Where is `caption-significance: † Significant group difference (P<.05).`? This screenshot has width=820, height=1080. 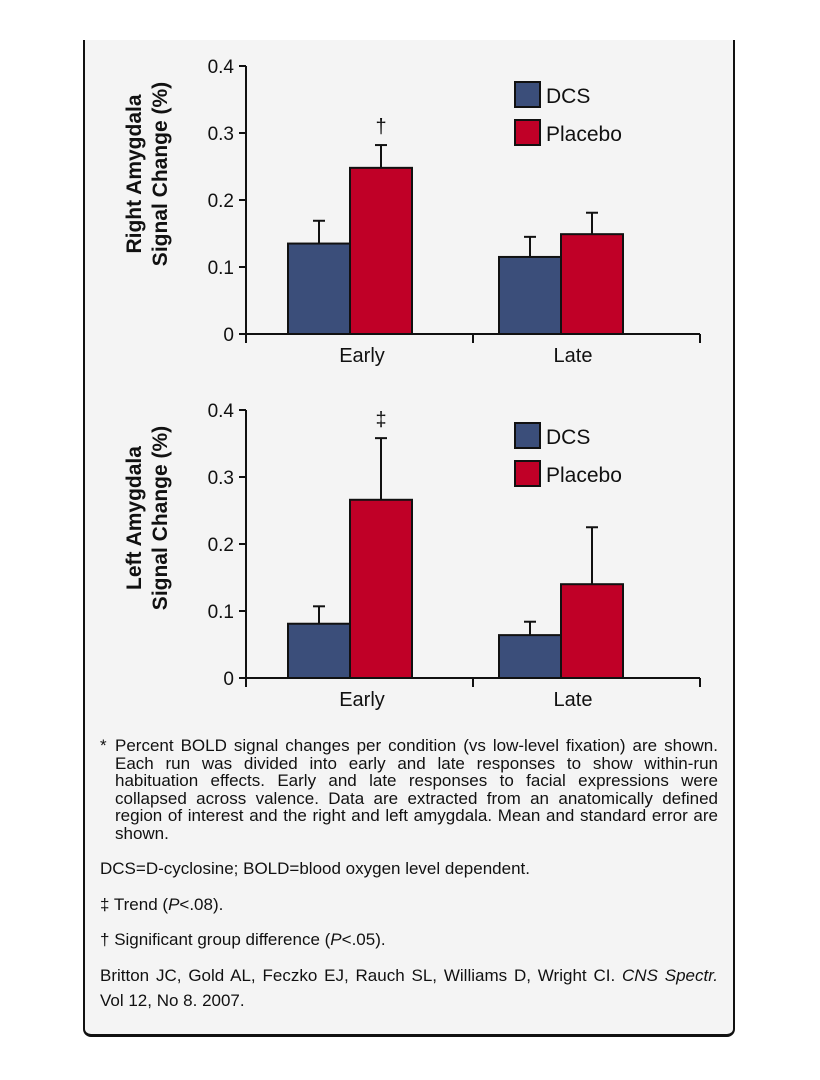
caption-significance: † Significant group difference (P<.05). is located at coordinates (409, 940).